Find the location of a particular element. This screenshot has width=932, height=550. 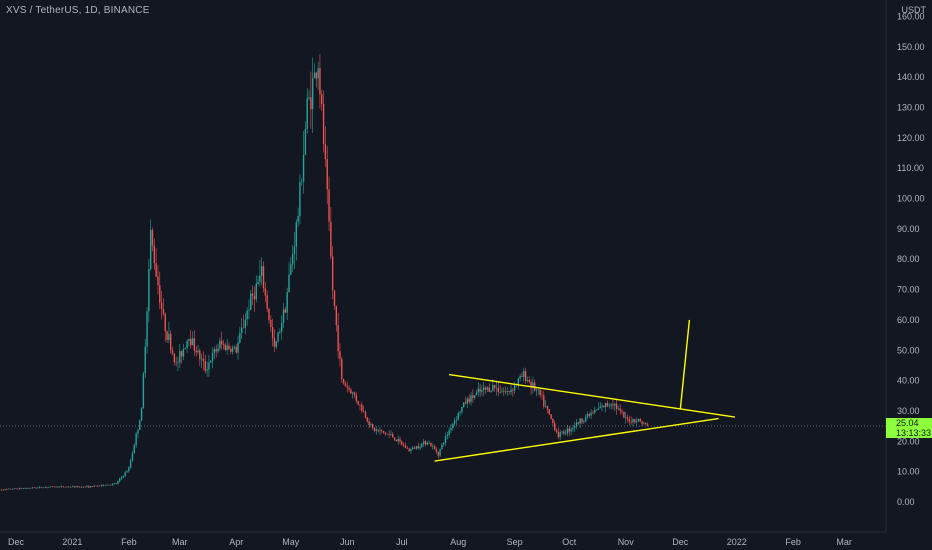

price-tick-label: 130.00 is located at coordinates (911, 107).